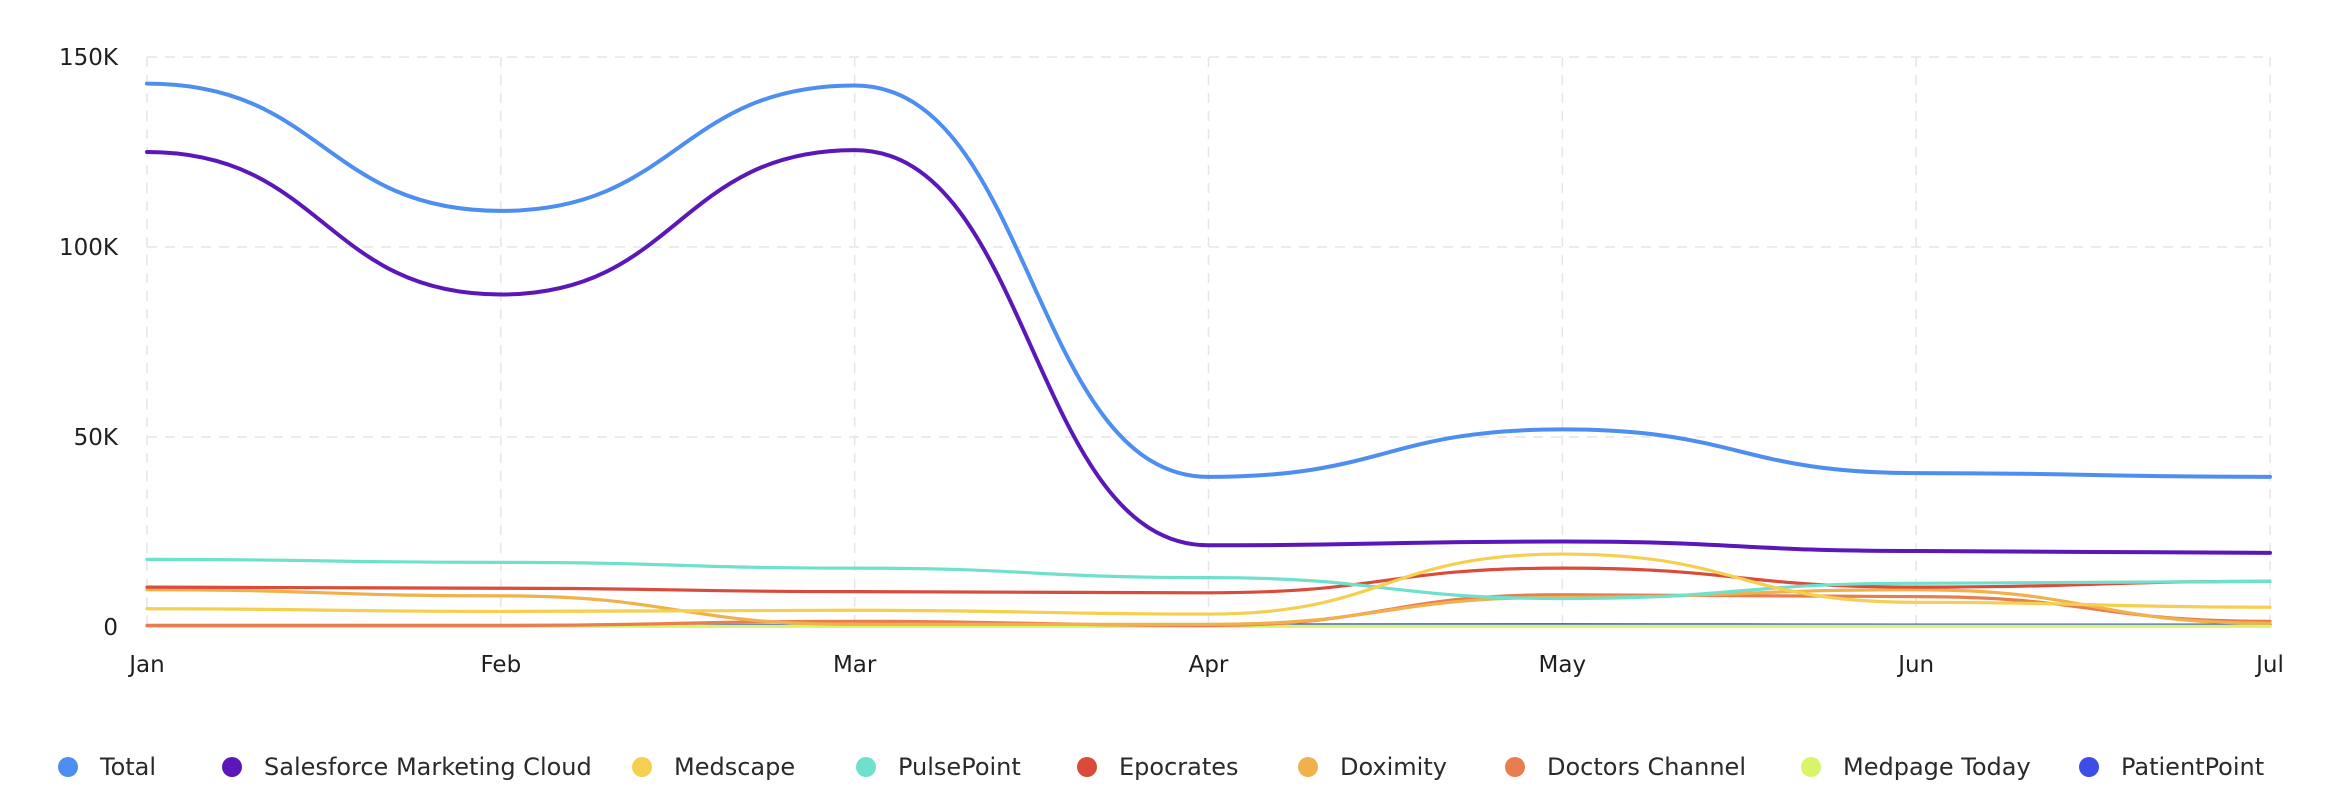 This screenshot has width=2330, height=806. I want to click on legend-label: Doctors Channel, so click(1646, 767).